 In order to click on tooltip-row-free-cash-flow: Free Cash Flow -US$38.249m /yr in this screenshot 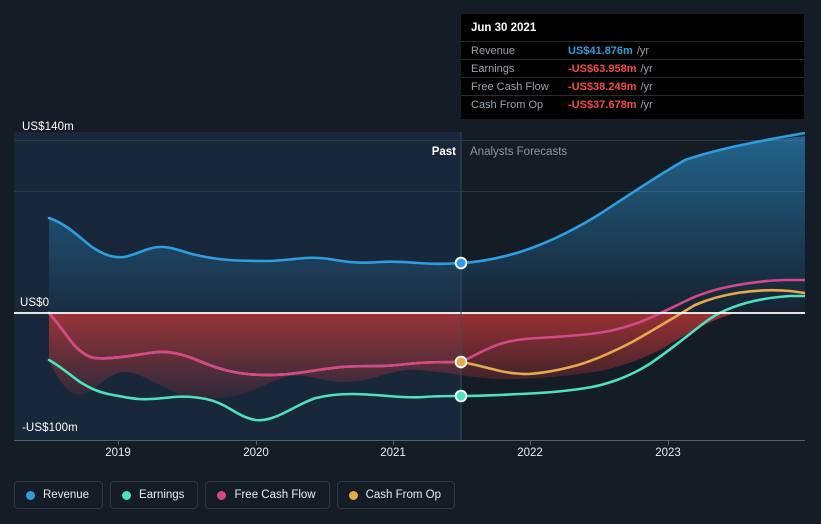, I will do `click(632, 86)`.